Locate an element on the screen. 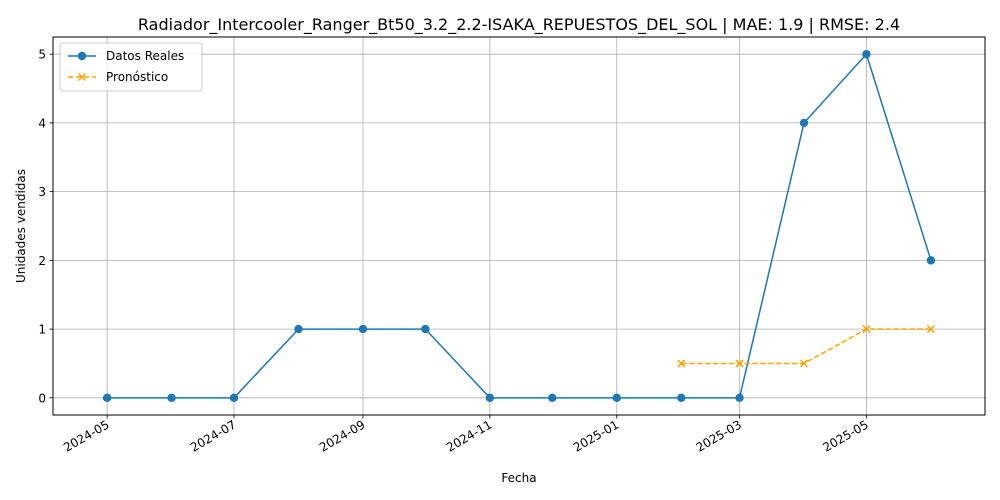  legend-box is located at coordinates (131, 67).